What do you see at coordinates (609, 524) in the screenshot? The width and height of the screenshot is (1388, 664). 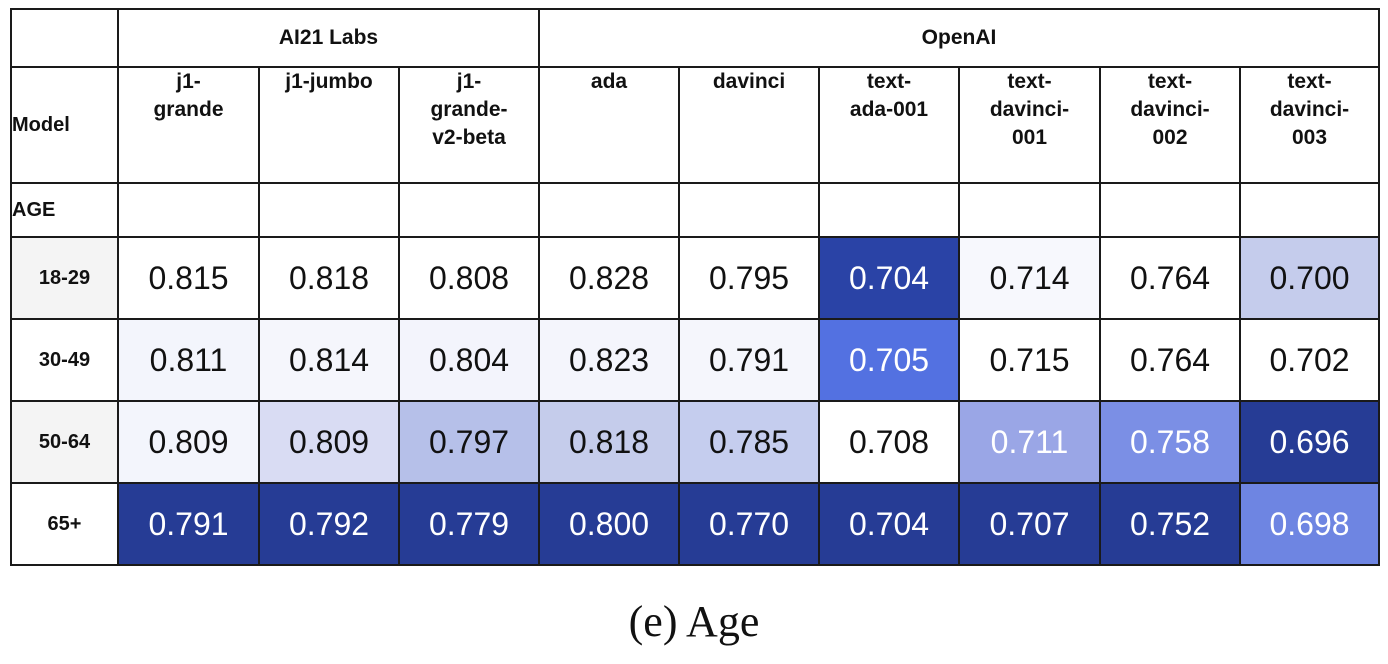 I see `heat-cell: 0.800` at bounding box center [609, 524].